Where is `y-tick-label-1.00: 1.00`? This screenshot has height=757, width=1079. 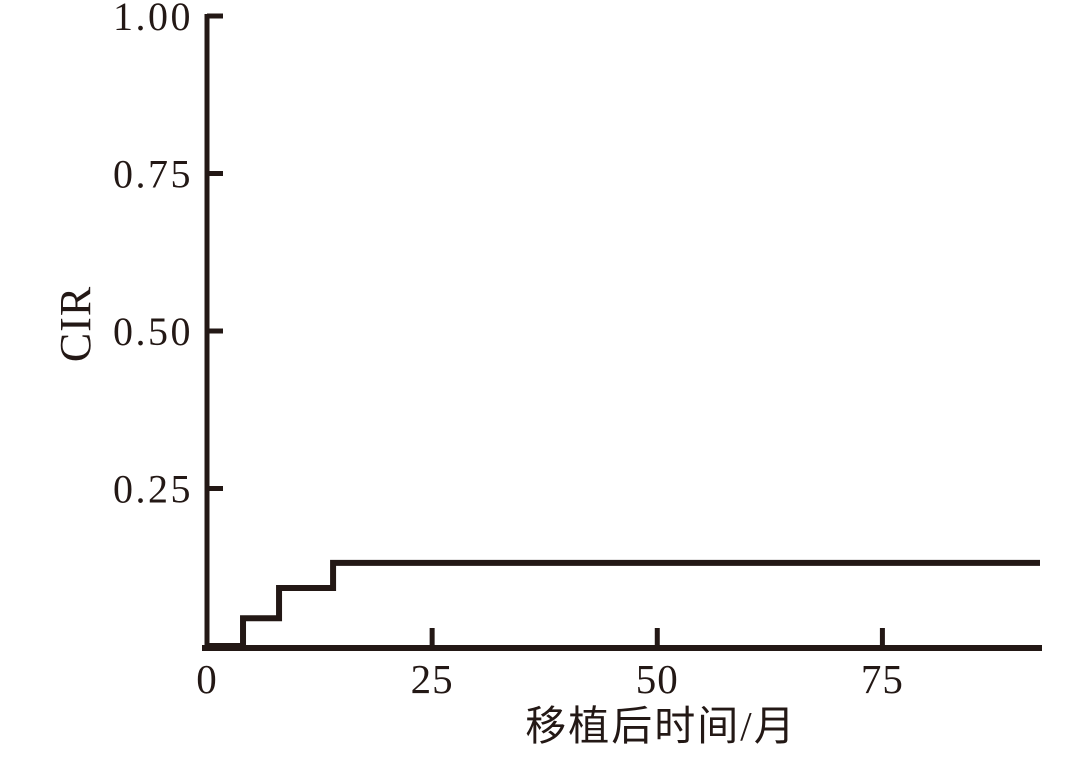 y-tick-label-1.00: 1.00 is located at coordinates (153, 19).